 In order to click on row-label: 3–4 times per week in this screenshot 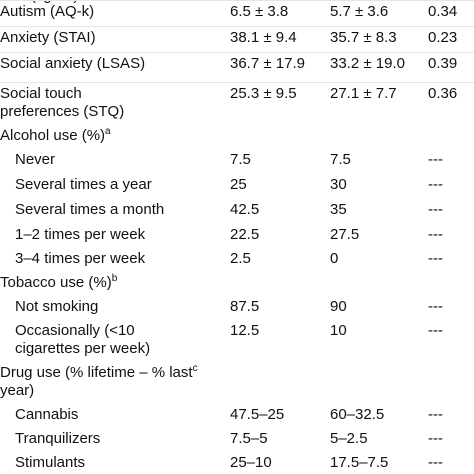, I will do `click(80, 258)`.